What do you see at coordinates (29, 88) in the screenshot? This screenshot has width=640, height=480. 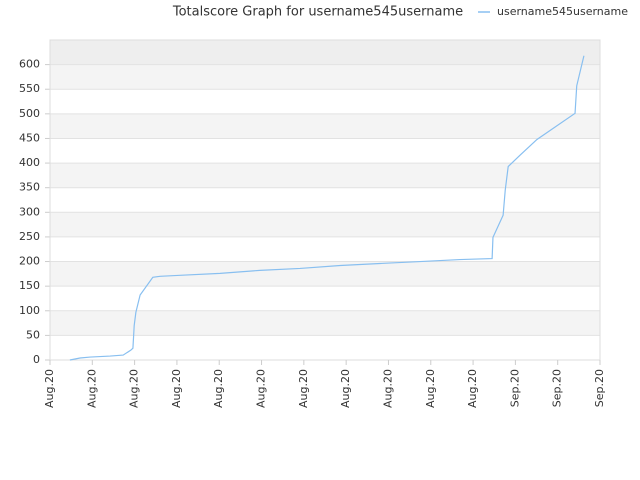 I see `y-tick-label: 550` at bounding box center [29, 88].